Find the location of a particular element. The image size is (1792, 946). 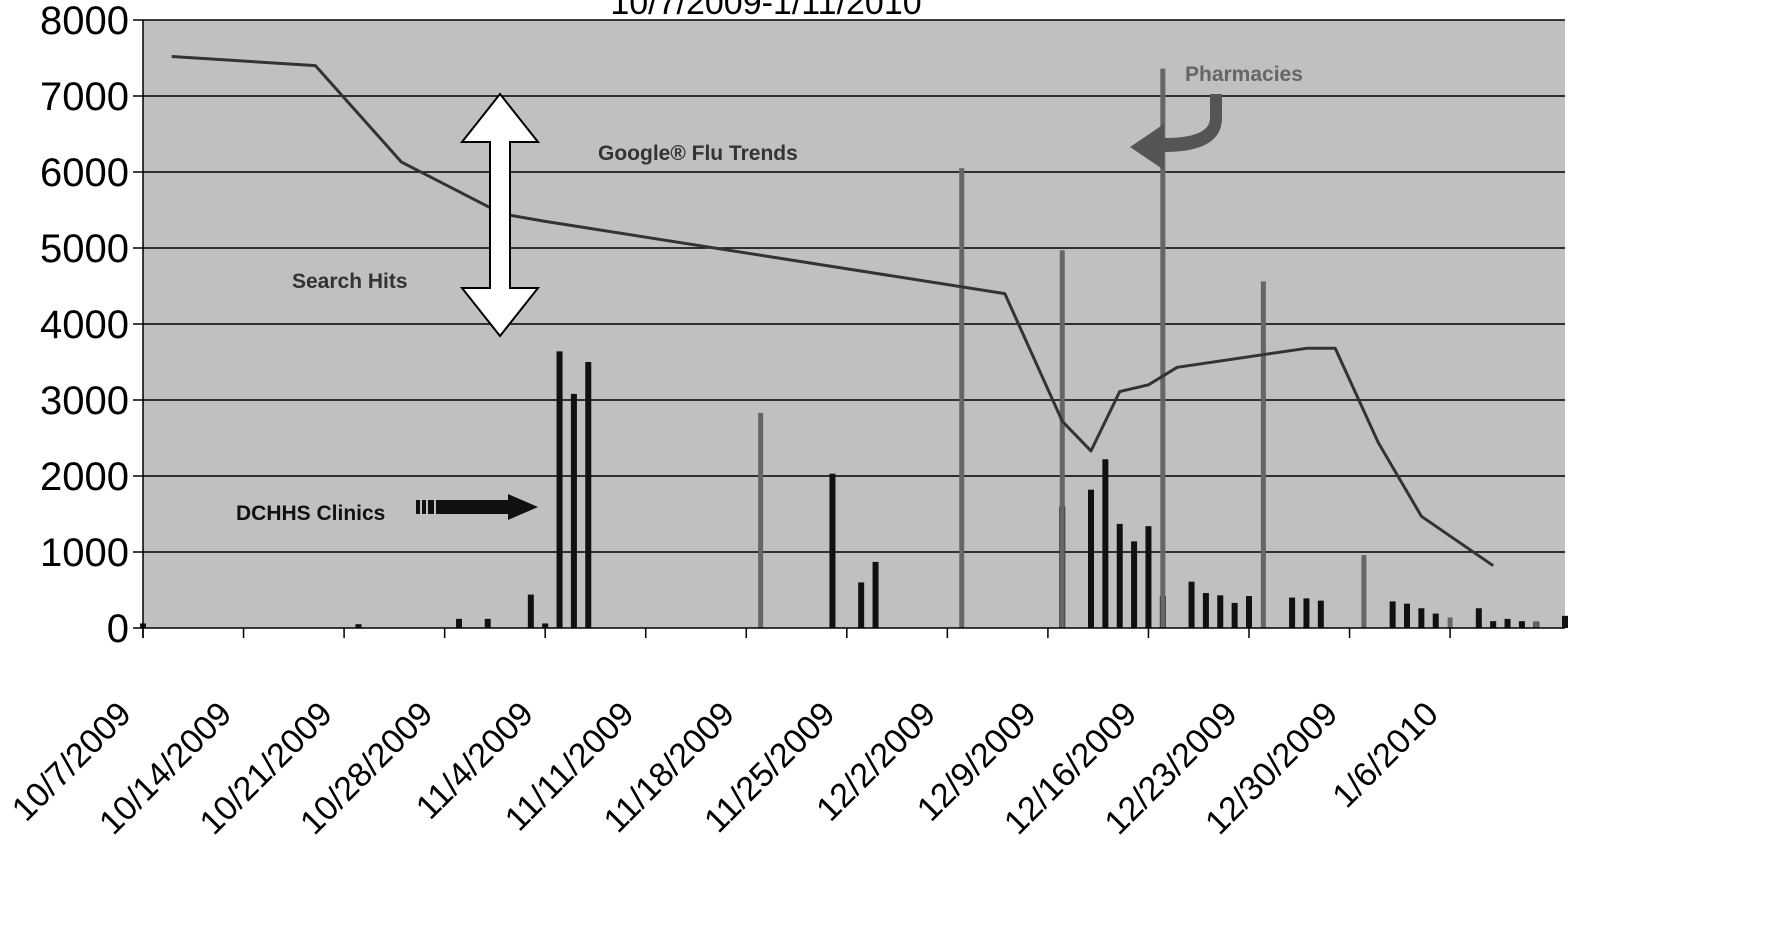

y-tick-label: 3000 is located at coordinates (84, 401).